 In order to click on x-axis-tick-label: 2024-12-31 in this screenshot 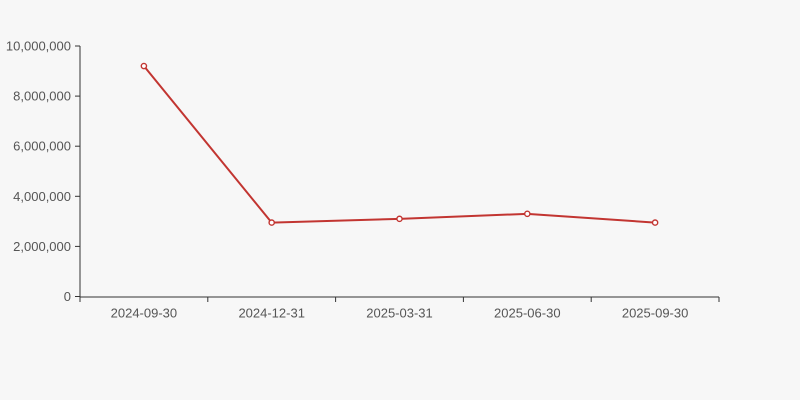, I will do `click(271, 313)`.